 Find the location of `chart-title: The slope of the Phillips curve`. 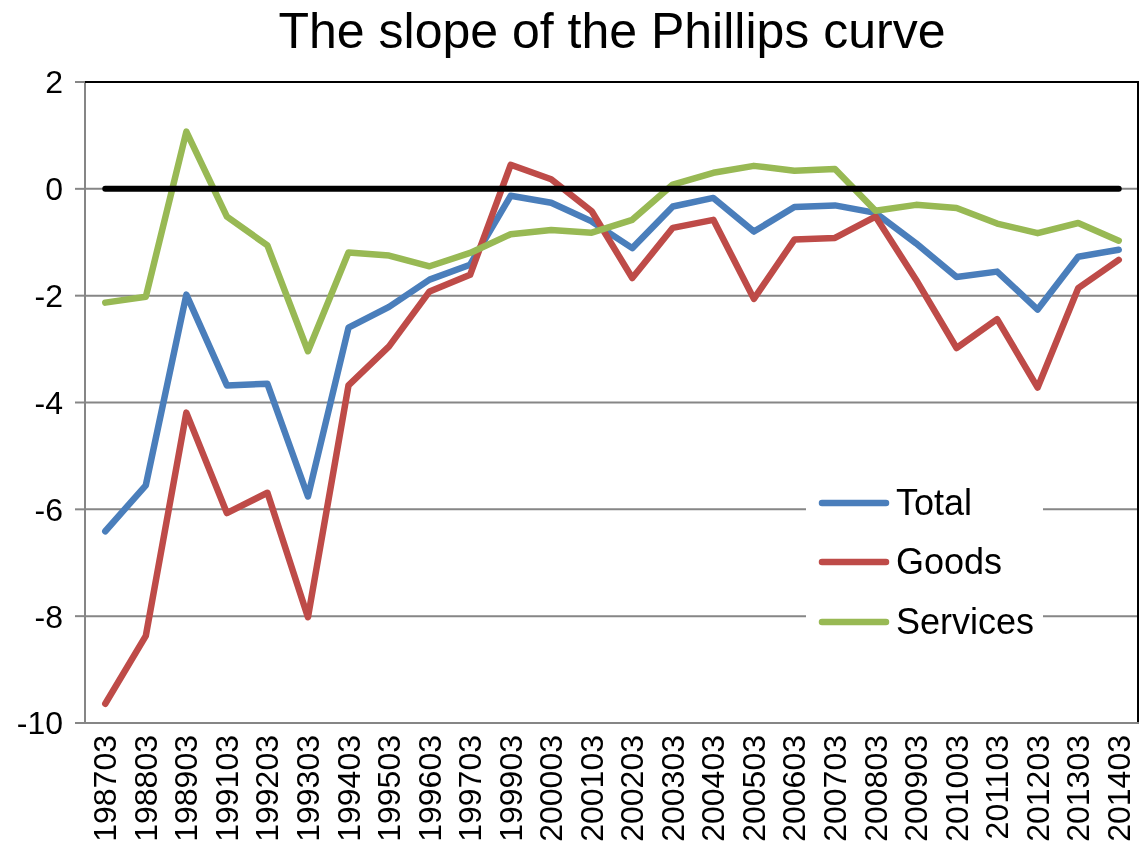

chart-title: The slope of the Phillips curve is located at coordinates (612, 31).